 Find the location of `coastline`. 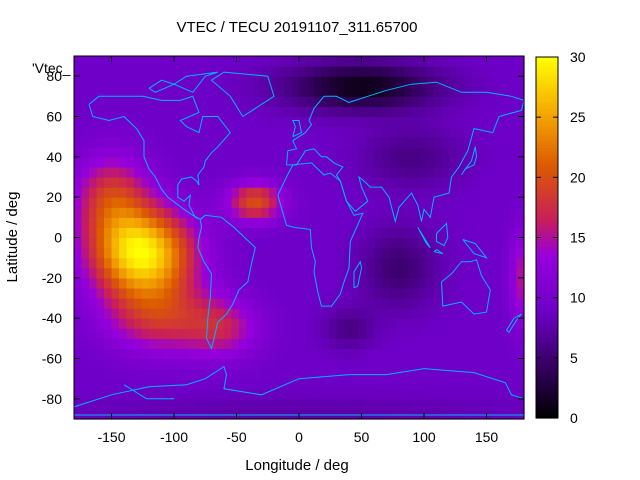

coastline is located at coordinates (299, 386).